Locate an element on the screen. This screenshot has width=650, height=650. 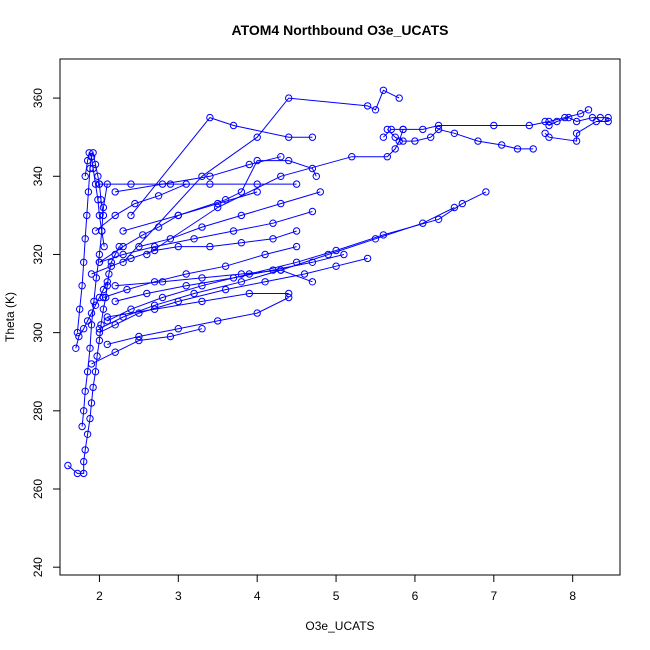
x-axis: 2 3 4 5 6 7 8 is located at coordinates (336, 589).